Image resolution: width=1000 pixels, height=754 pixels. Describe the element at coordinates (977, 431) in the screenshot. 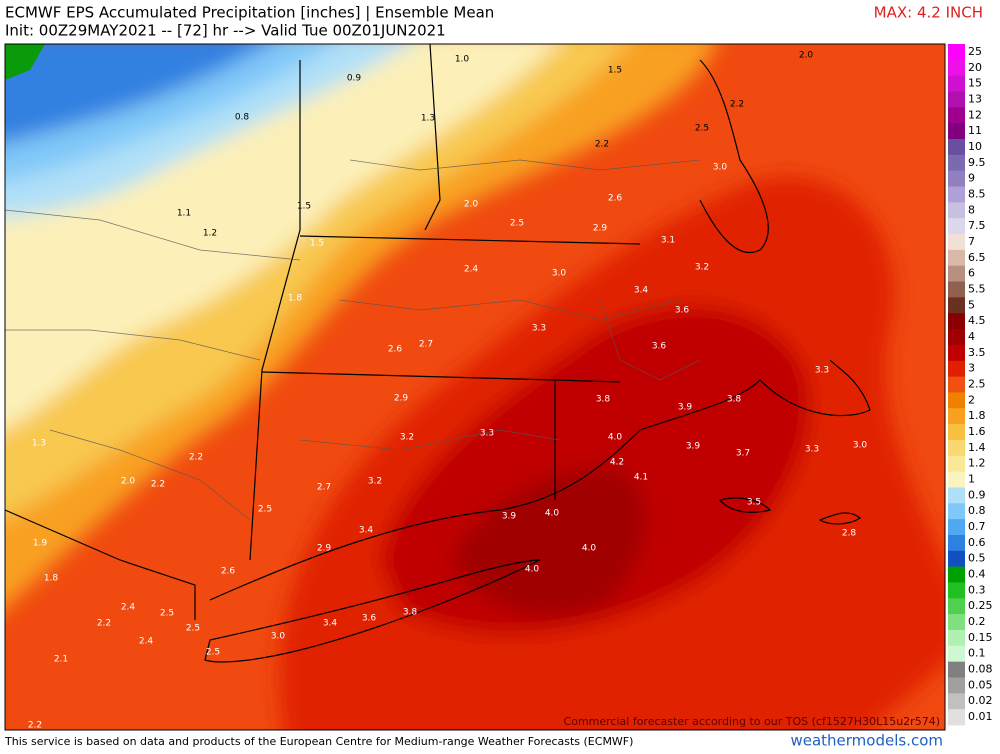

I see `colorbar-label: 1.6` at that location.